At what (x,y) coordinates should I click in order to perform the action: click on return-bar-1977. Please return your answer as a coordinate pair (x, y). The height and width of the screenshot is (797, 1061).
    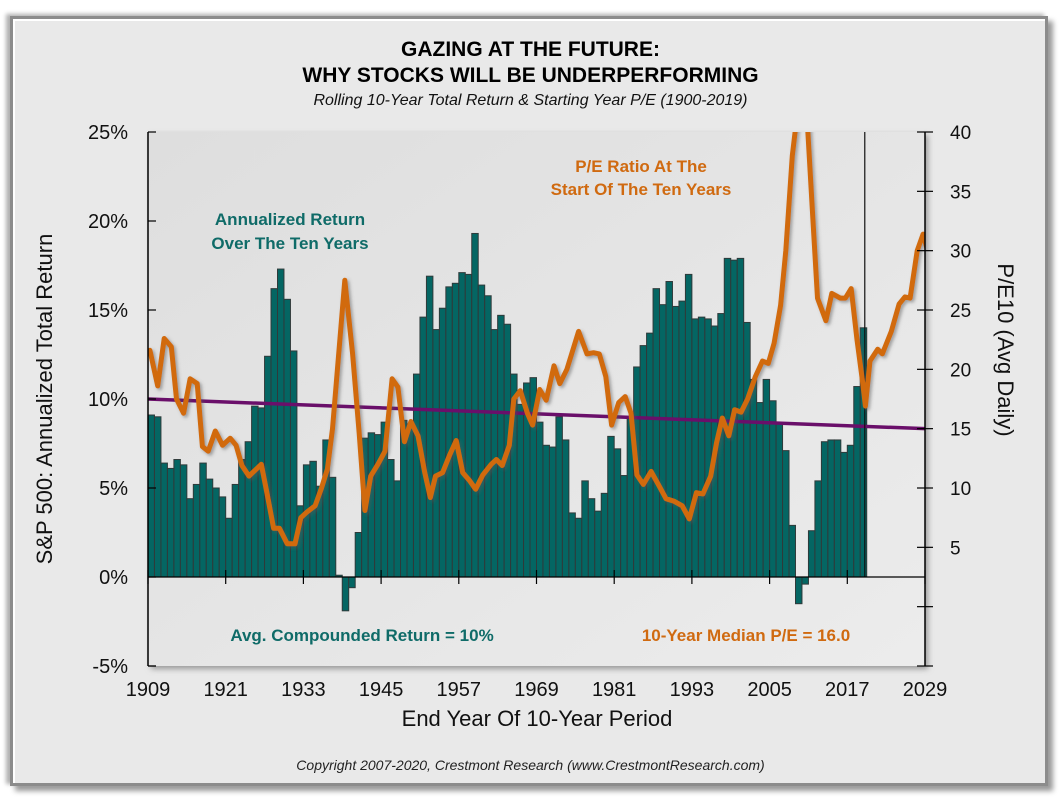
    Looking at the image, I should click on (591, 538).